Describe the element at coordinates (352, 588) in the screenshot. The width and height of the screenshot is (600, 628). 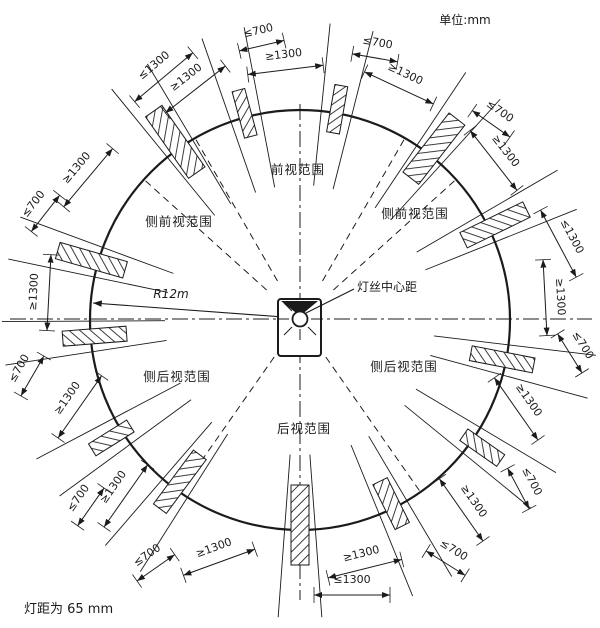
I see `dimension-annotation: ≤1300` at that location.